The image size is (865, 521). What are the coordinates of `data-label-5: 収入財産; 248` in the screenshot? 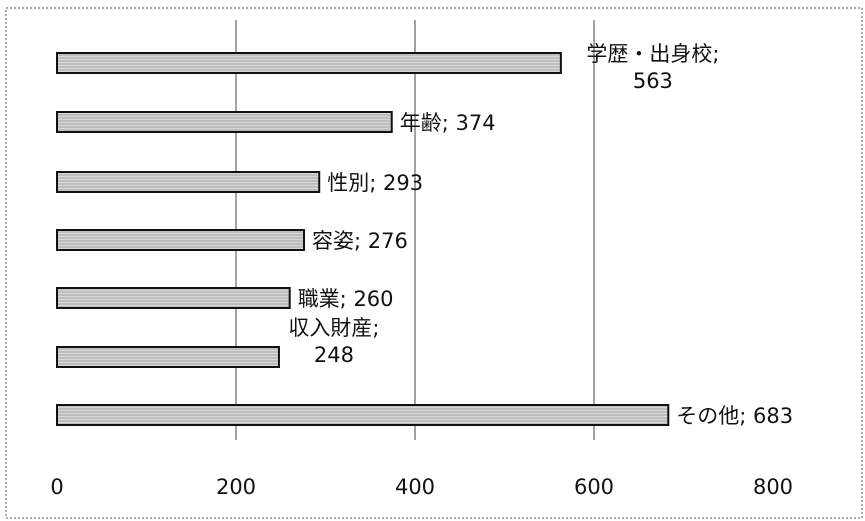 It's located at (333, 341).